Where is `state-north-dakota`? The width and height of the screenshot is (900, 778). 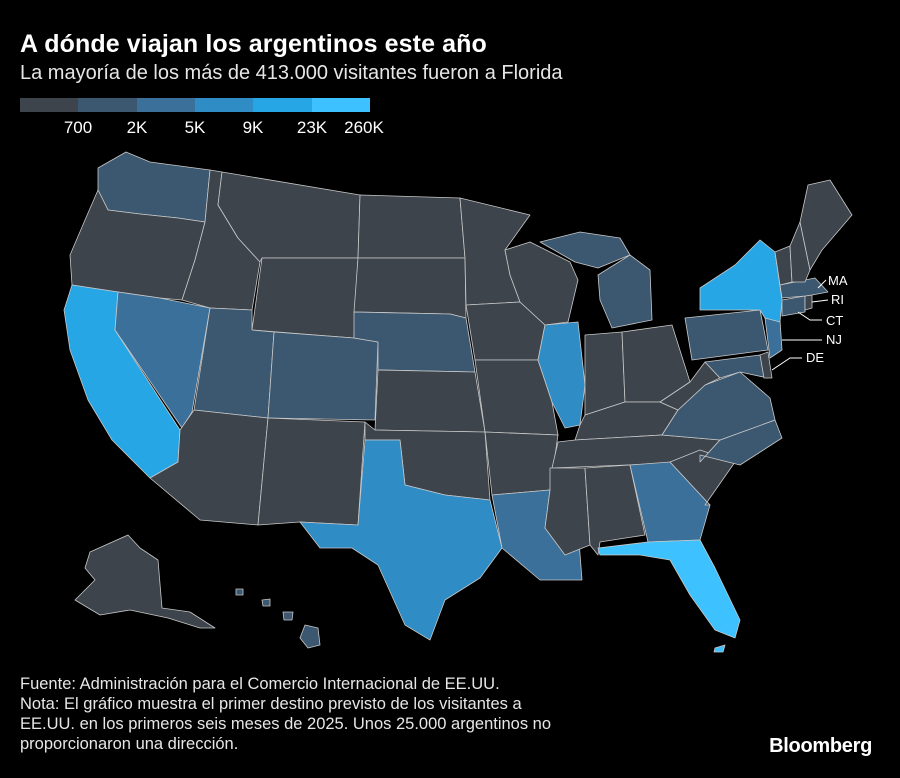 state-north-dakota is located at coordinates (411, 226).